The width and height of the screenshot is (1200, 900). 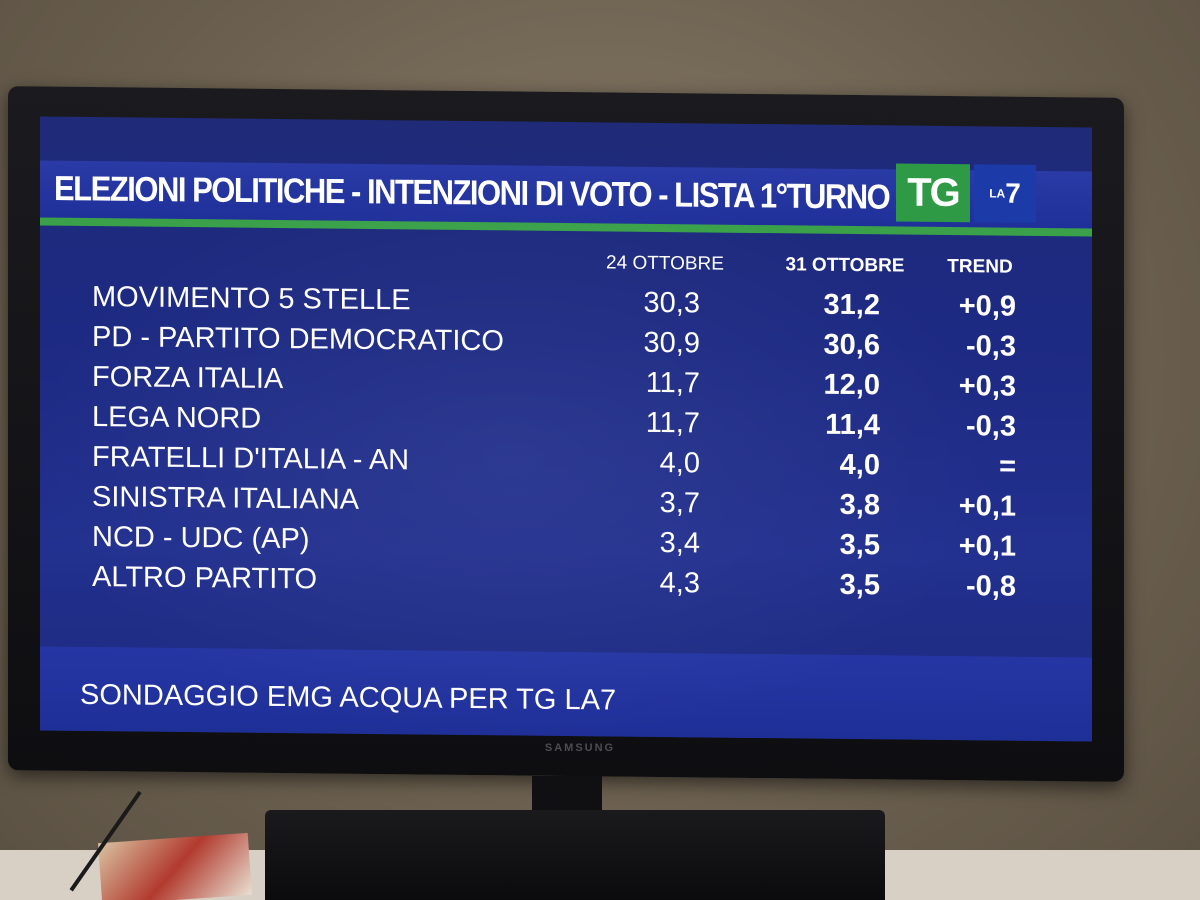 I want to click on value-24-ottobre: 3,7, so click(x=679, y=503).